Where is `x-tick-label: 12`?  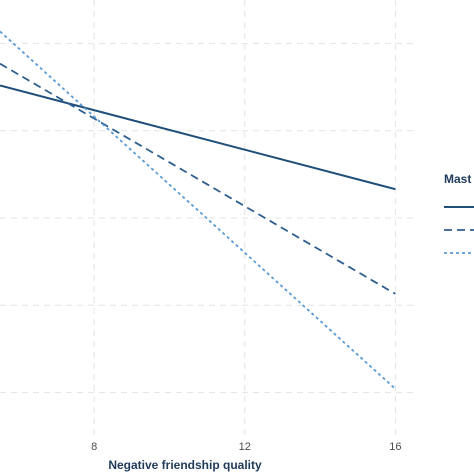
x-tick-label: 12 is located at coordinates (245, 447).